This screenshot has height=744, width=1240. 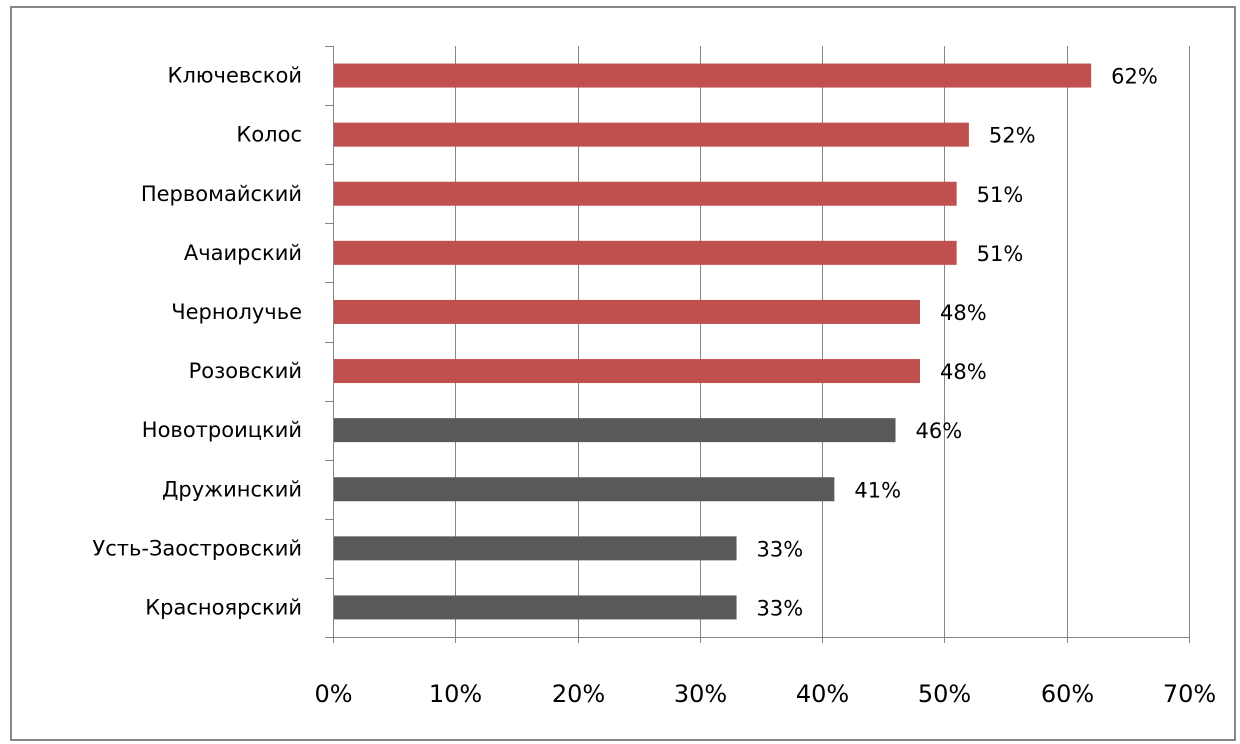 I want to click on x-tick-label: 0%, so click(x=333, y=694).